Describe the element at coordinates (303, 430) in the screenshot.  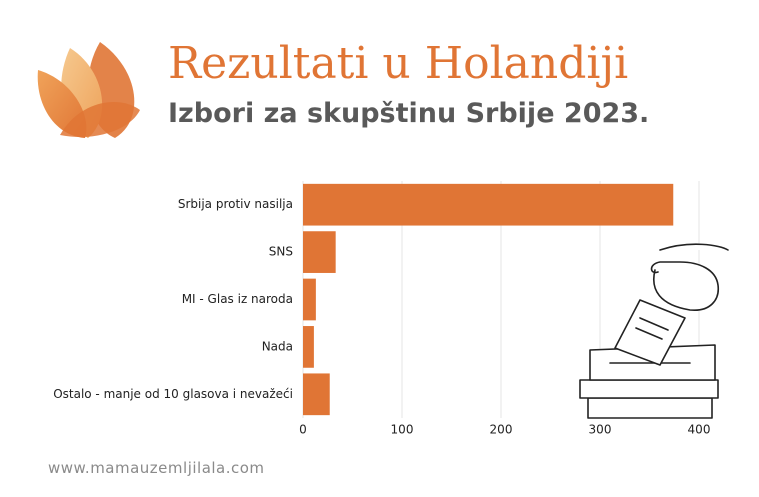
I see `x-tick-label: 0` at that location.